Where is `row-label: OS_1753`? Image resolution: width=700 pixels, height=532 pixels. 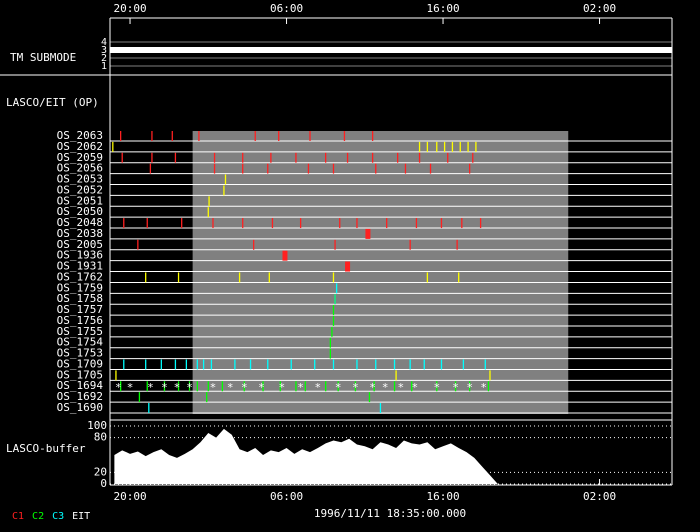
row-label: OS_1753 is located at coordinates (80, 353).